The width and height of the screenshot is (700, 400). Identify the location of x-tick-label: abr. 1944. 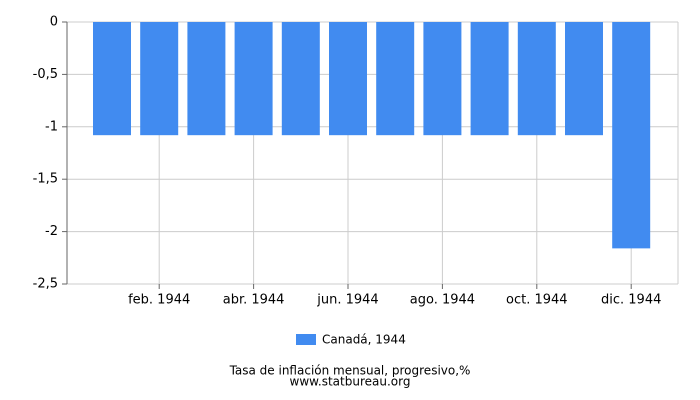
(254, 300).